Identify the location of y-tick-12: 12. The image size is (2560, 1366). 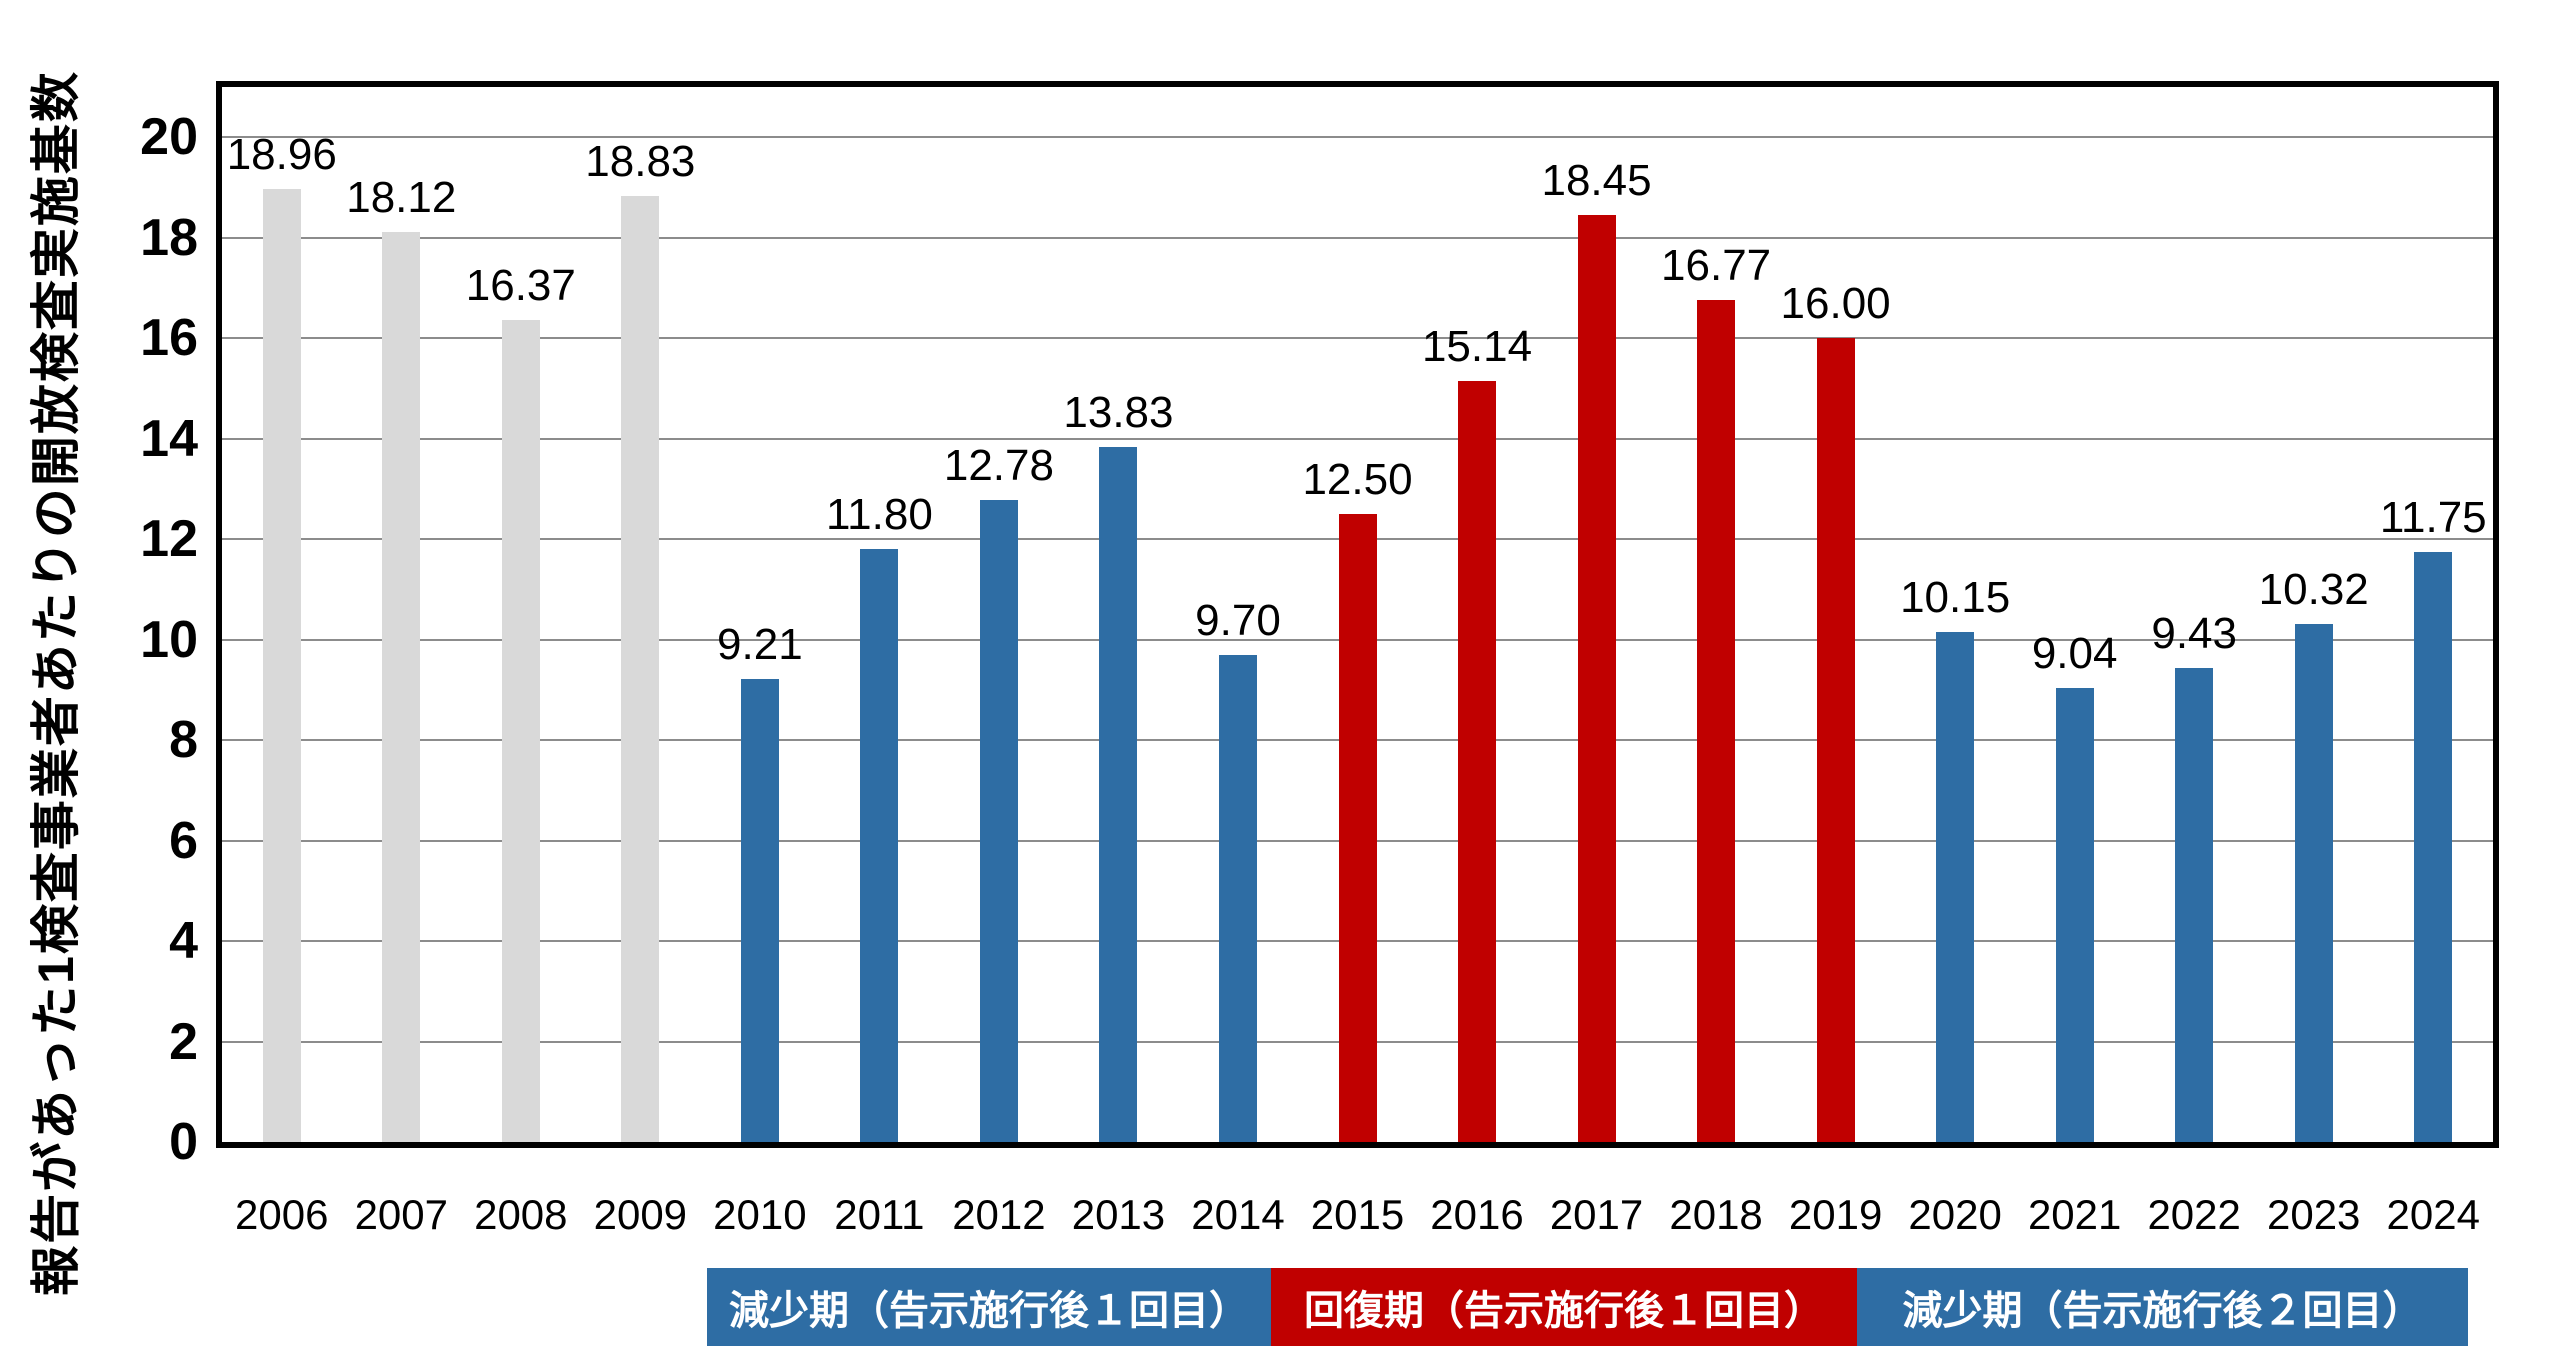
(169, 539).